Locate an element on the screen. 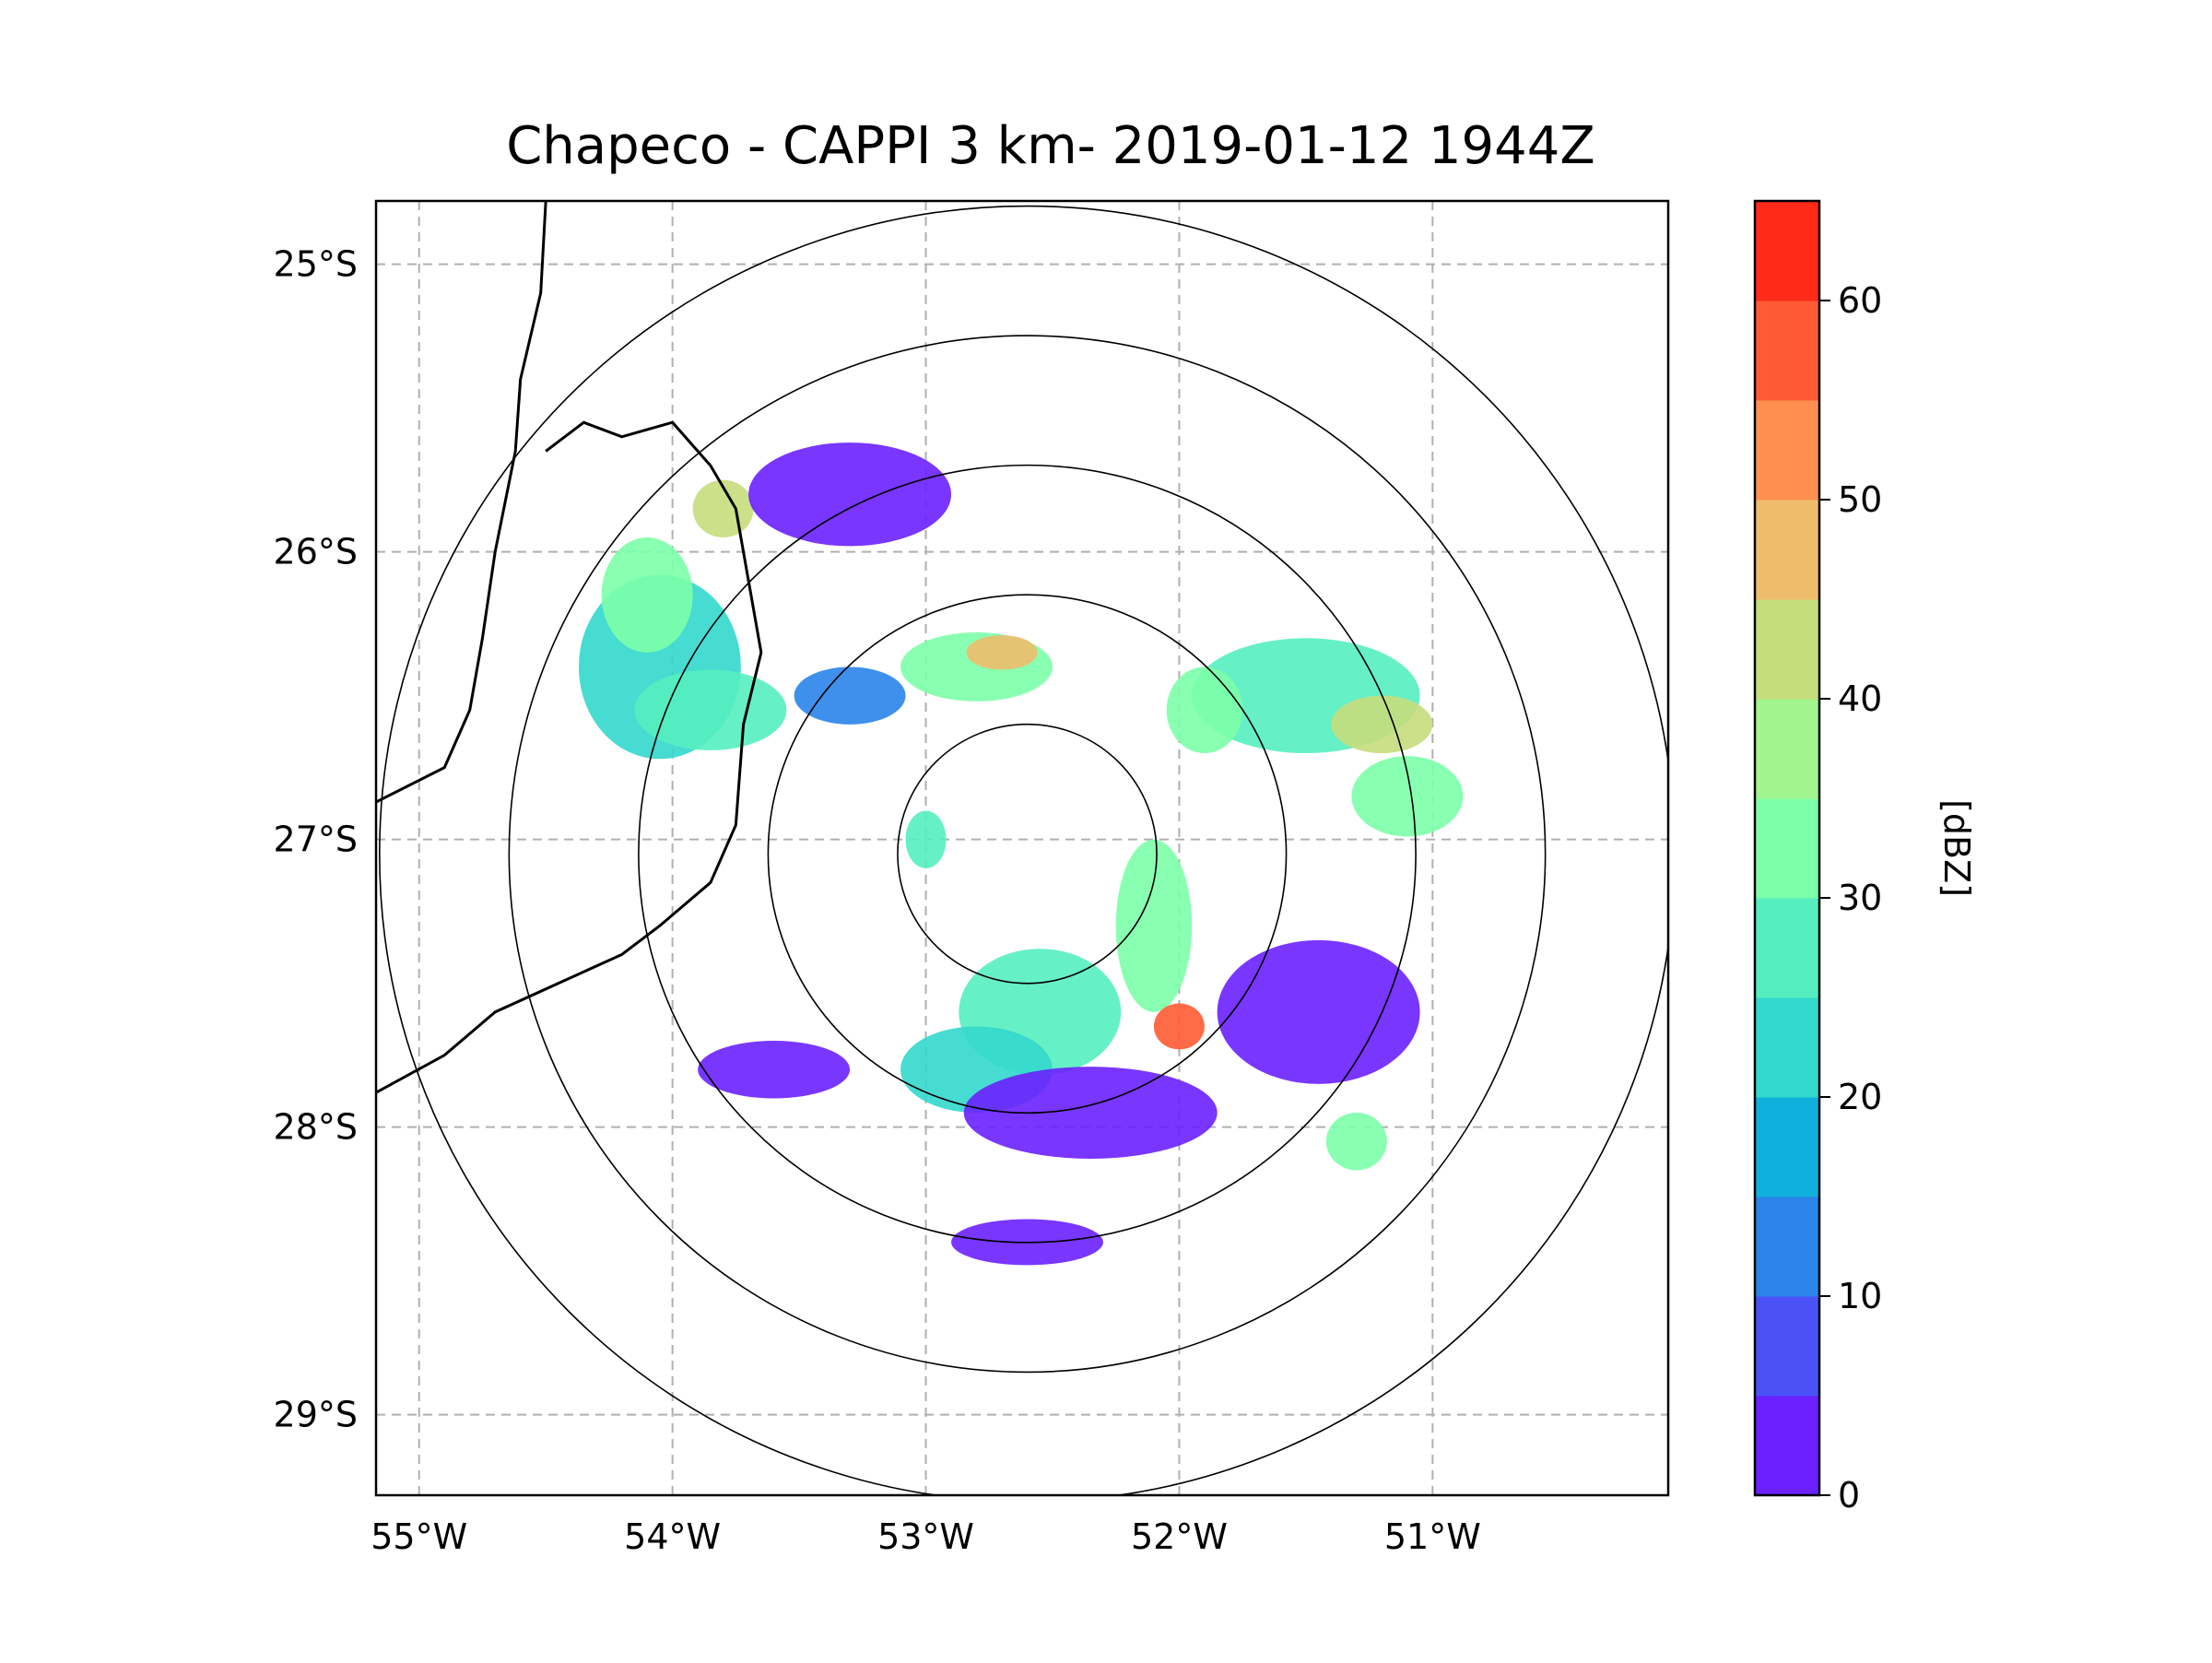 This screenshot has width=2212, height=1663. y-tick-labels: 25°S 26°S 27°S 28°S 29°S is located at coordinates (316, 839).